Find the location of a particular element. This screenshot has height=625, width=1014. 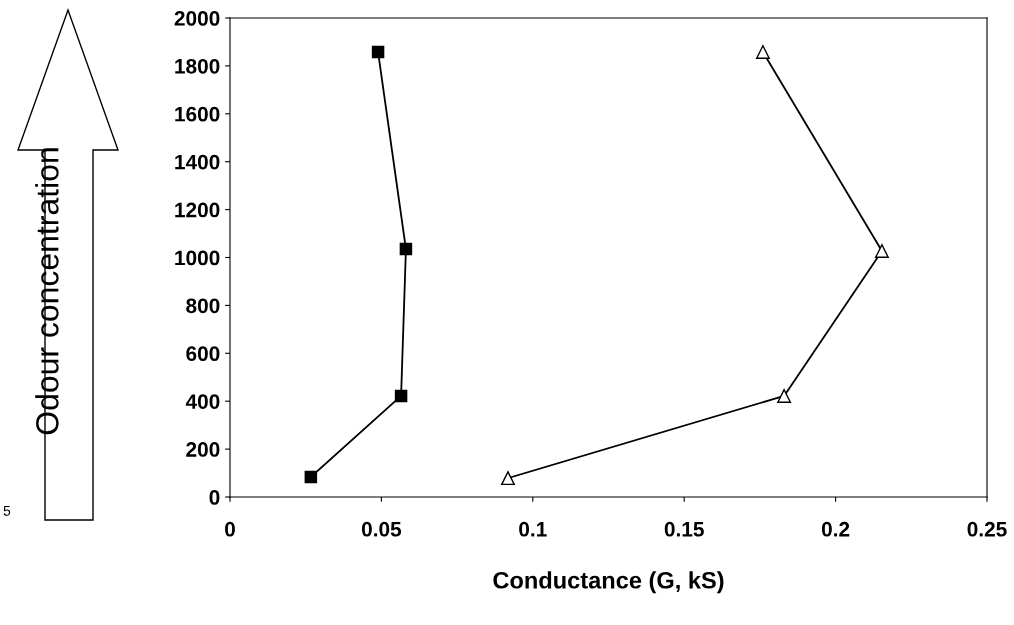

y-tick-label: 600 is located at coordinates (203, 354).